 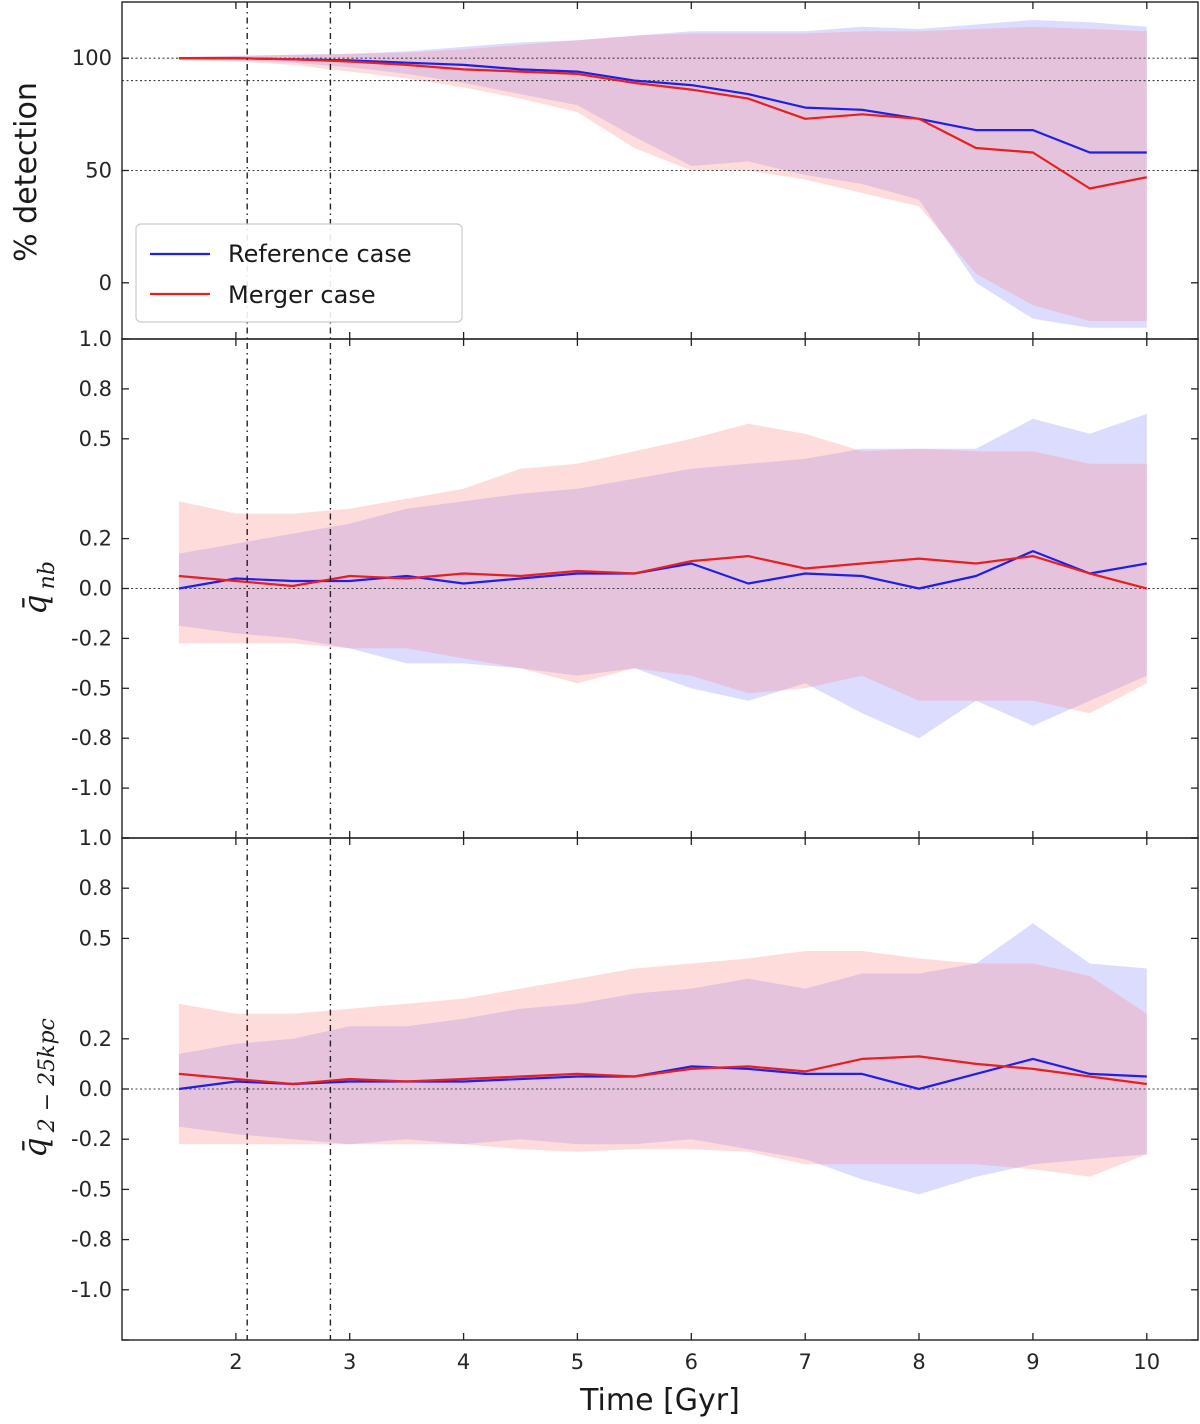 What do you see at coordinates (662, 1070) in the screenshot?
I see `line-merger-q_2_25kpc` at bounding box center [662, 1070].